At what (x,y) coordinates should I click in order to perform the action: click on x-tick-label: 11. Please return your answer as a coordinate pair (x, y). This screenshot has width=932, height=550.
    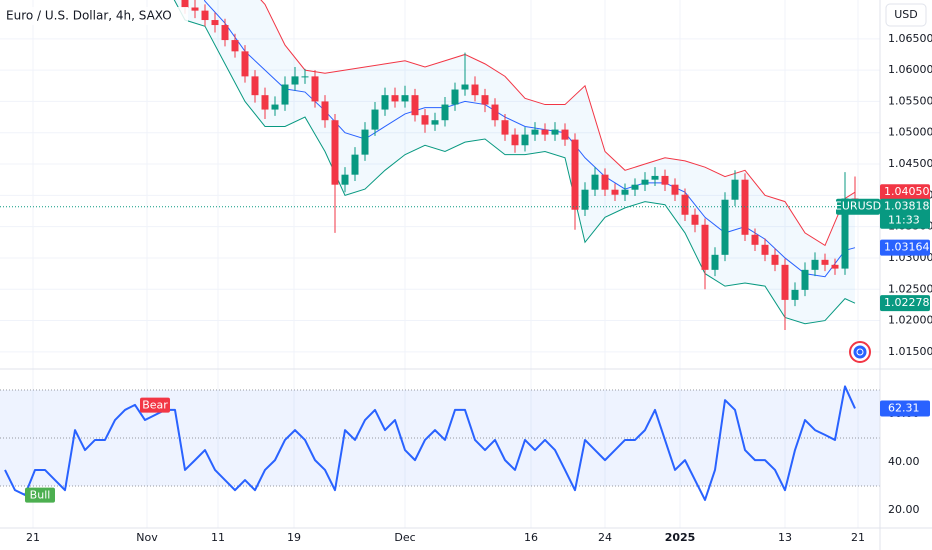
    Looking at the image, I should click on (218, 537).